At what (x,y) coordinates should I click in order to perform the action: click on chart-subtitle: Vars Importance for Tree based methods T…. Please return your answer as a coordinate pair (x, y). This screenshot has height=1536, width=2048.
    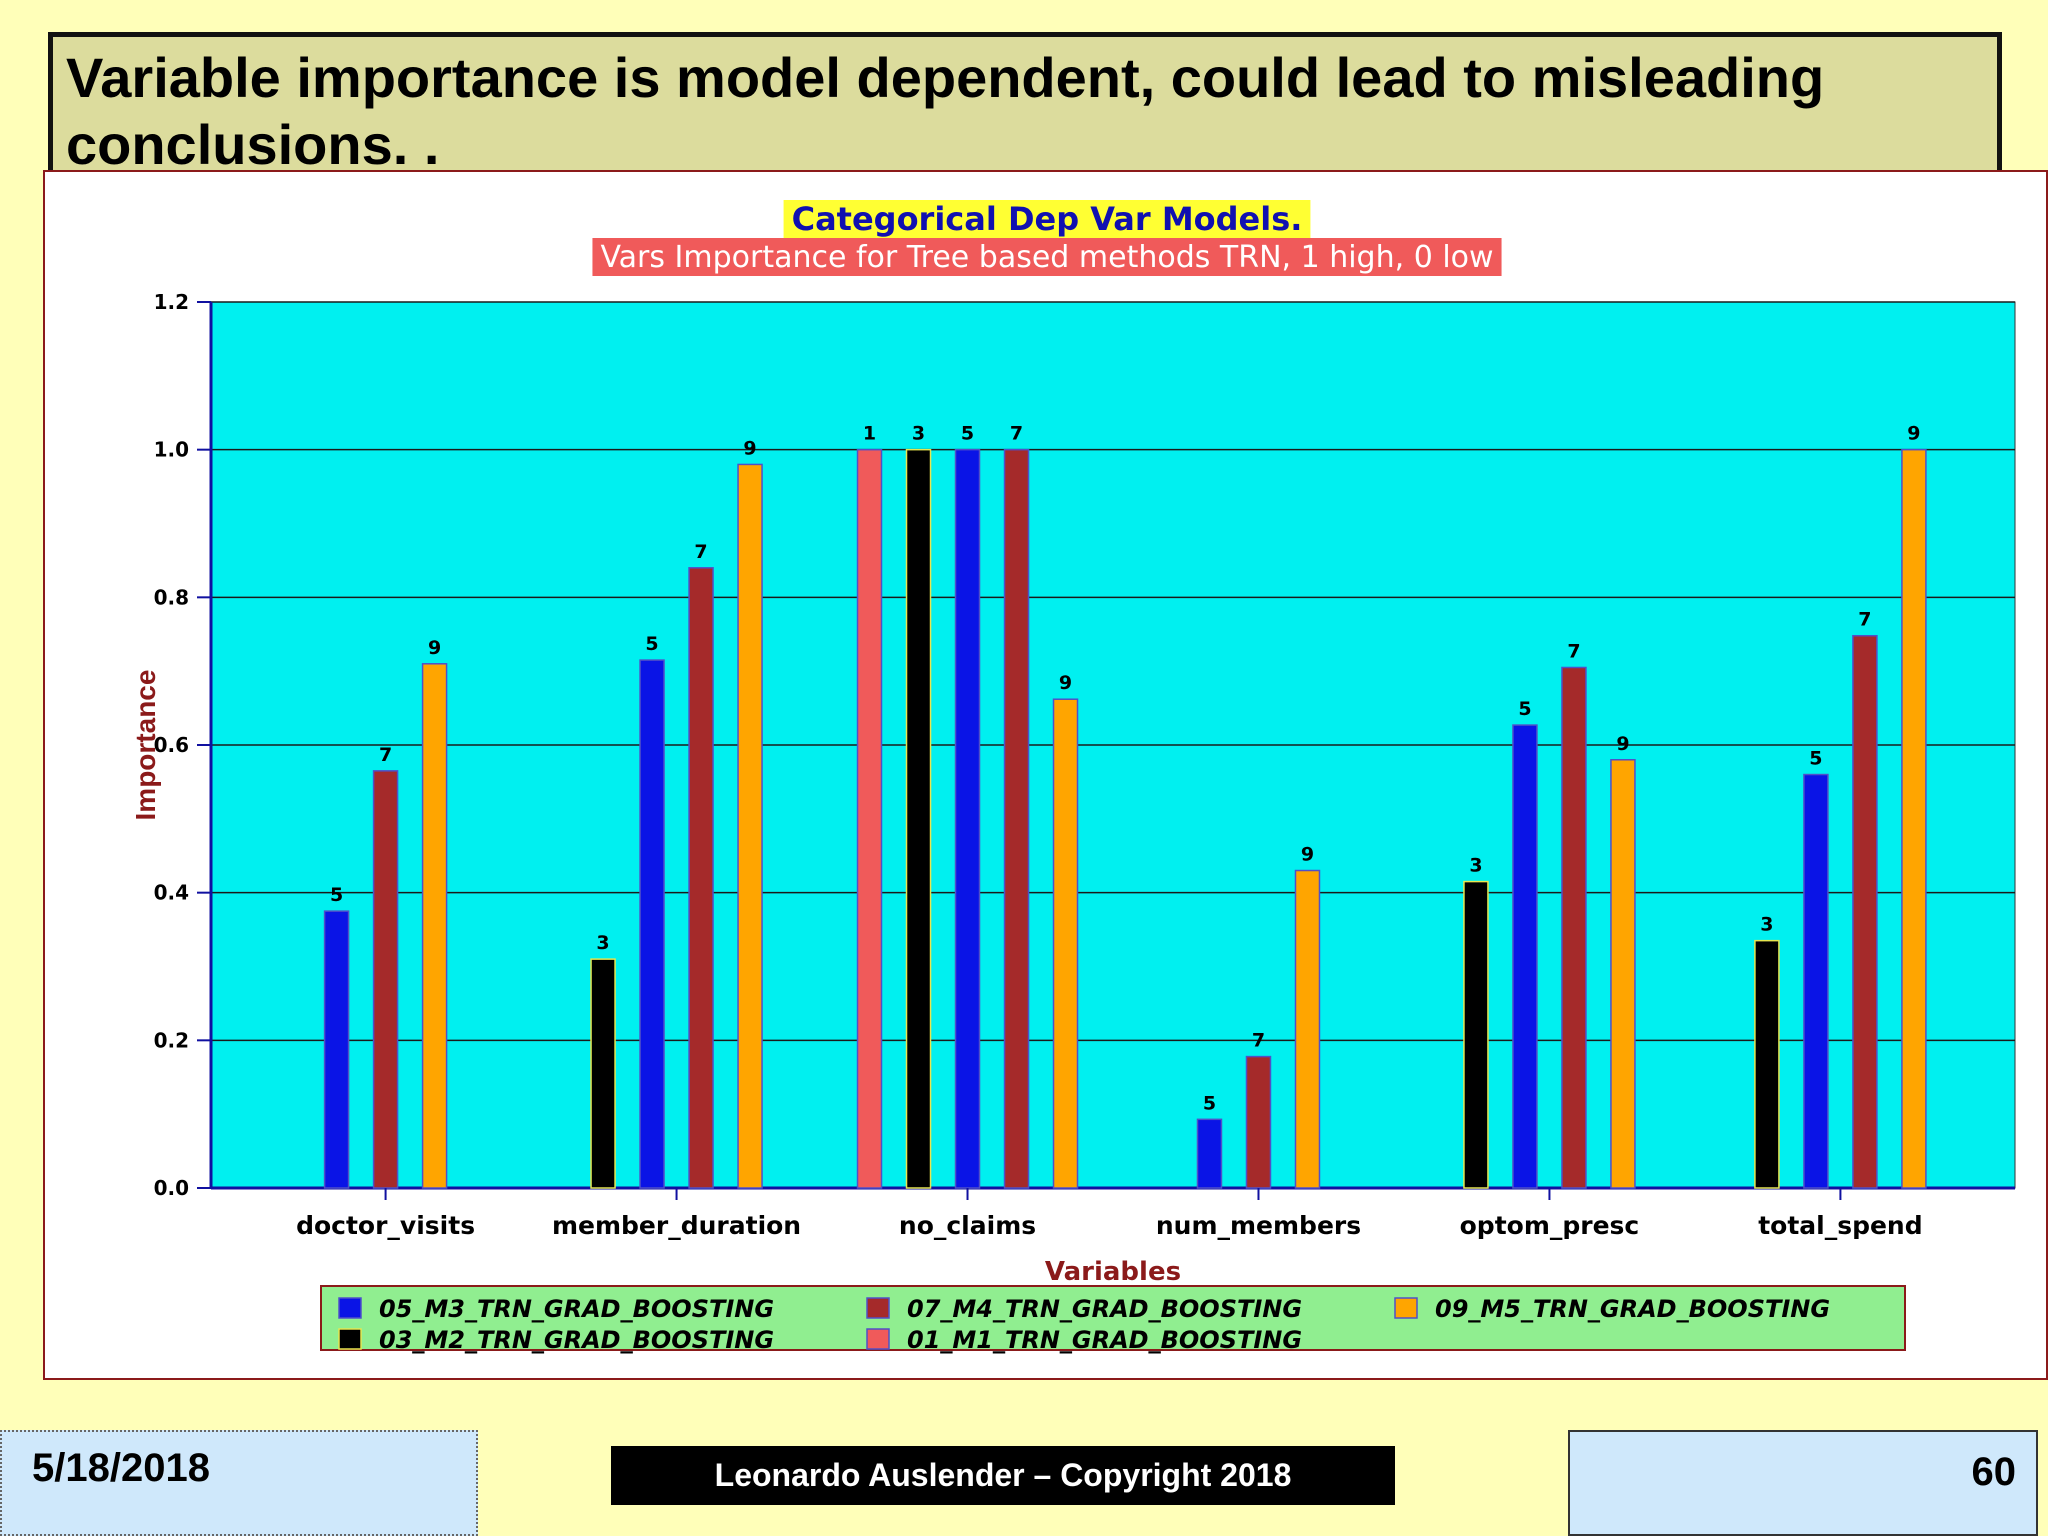
    Looking at the image, I should click on (1046, 257).